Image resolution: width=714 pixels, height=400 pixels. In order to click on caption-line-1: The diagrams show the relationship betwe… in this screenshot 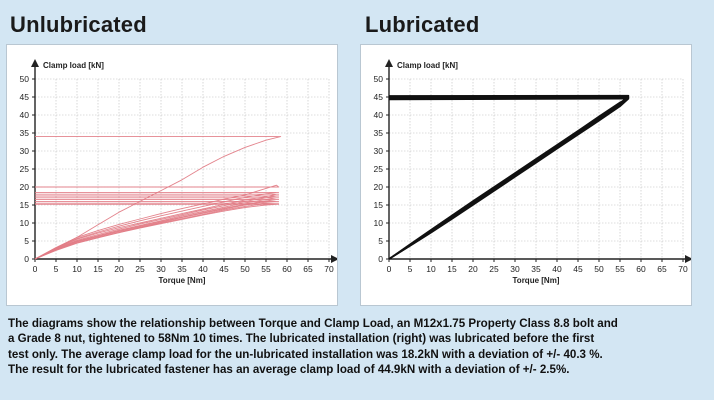, I will do `click(313, 323)`.